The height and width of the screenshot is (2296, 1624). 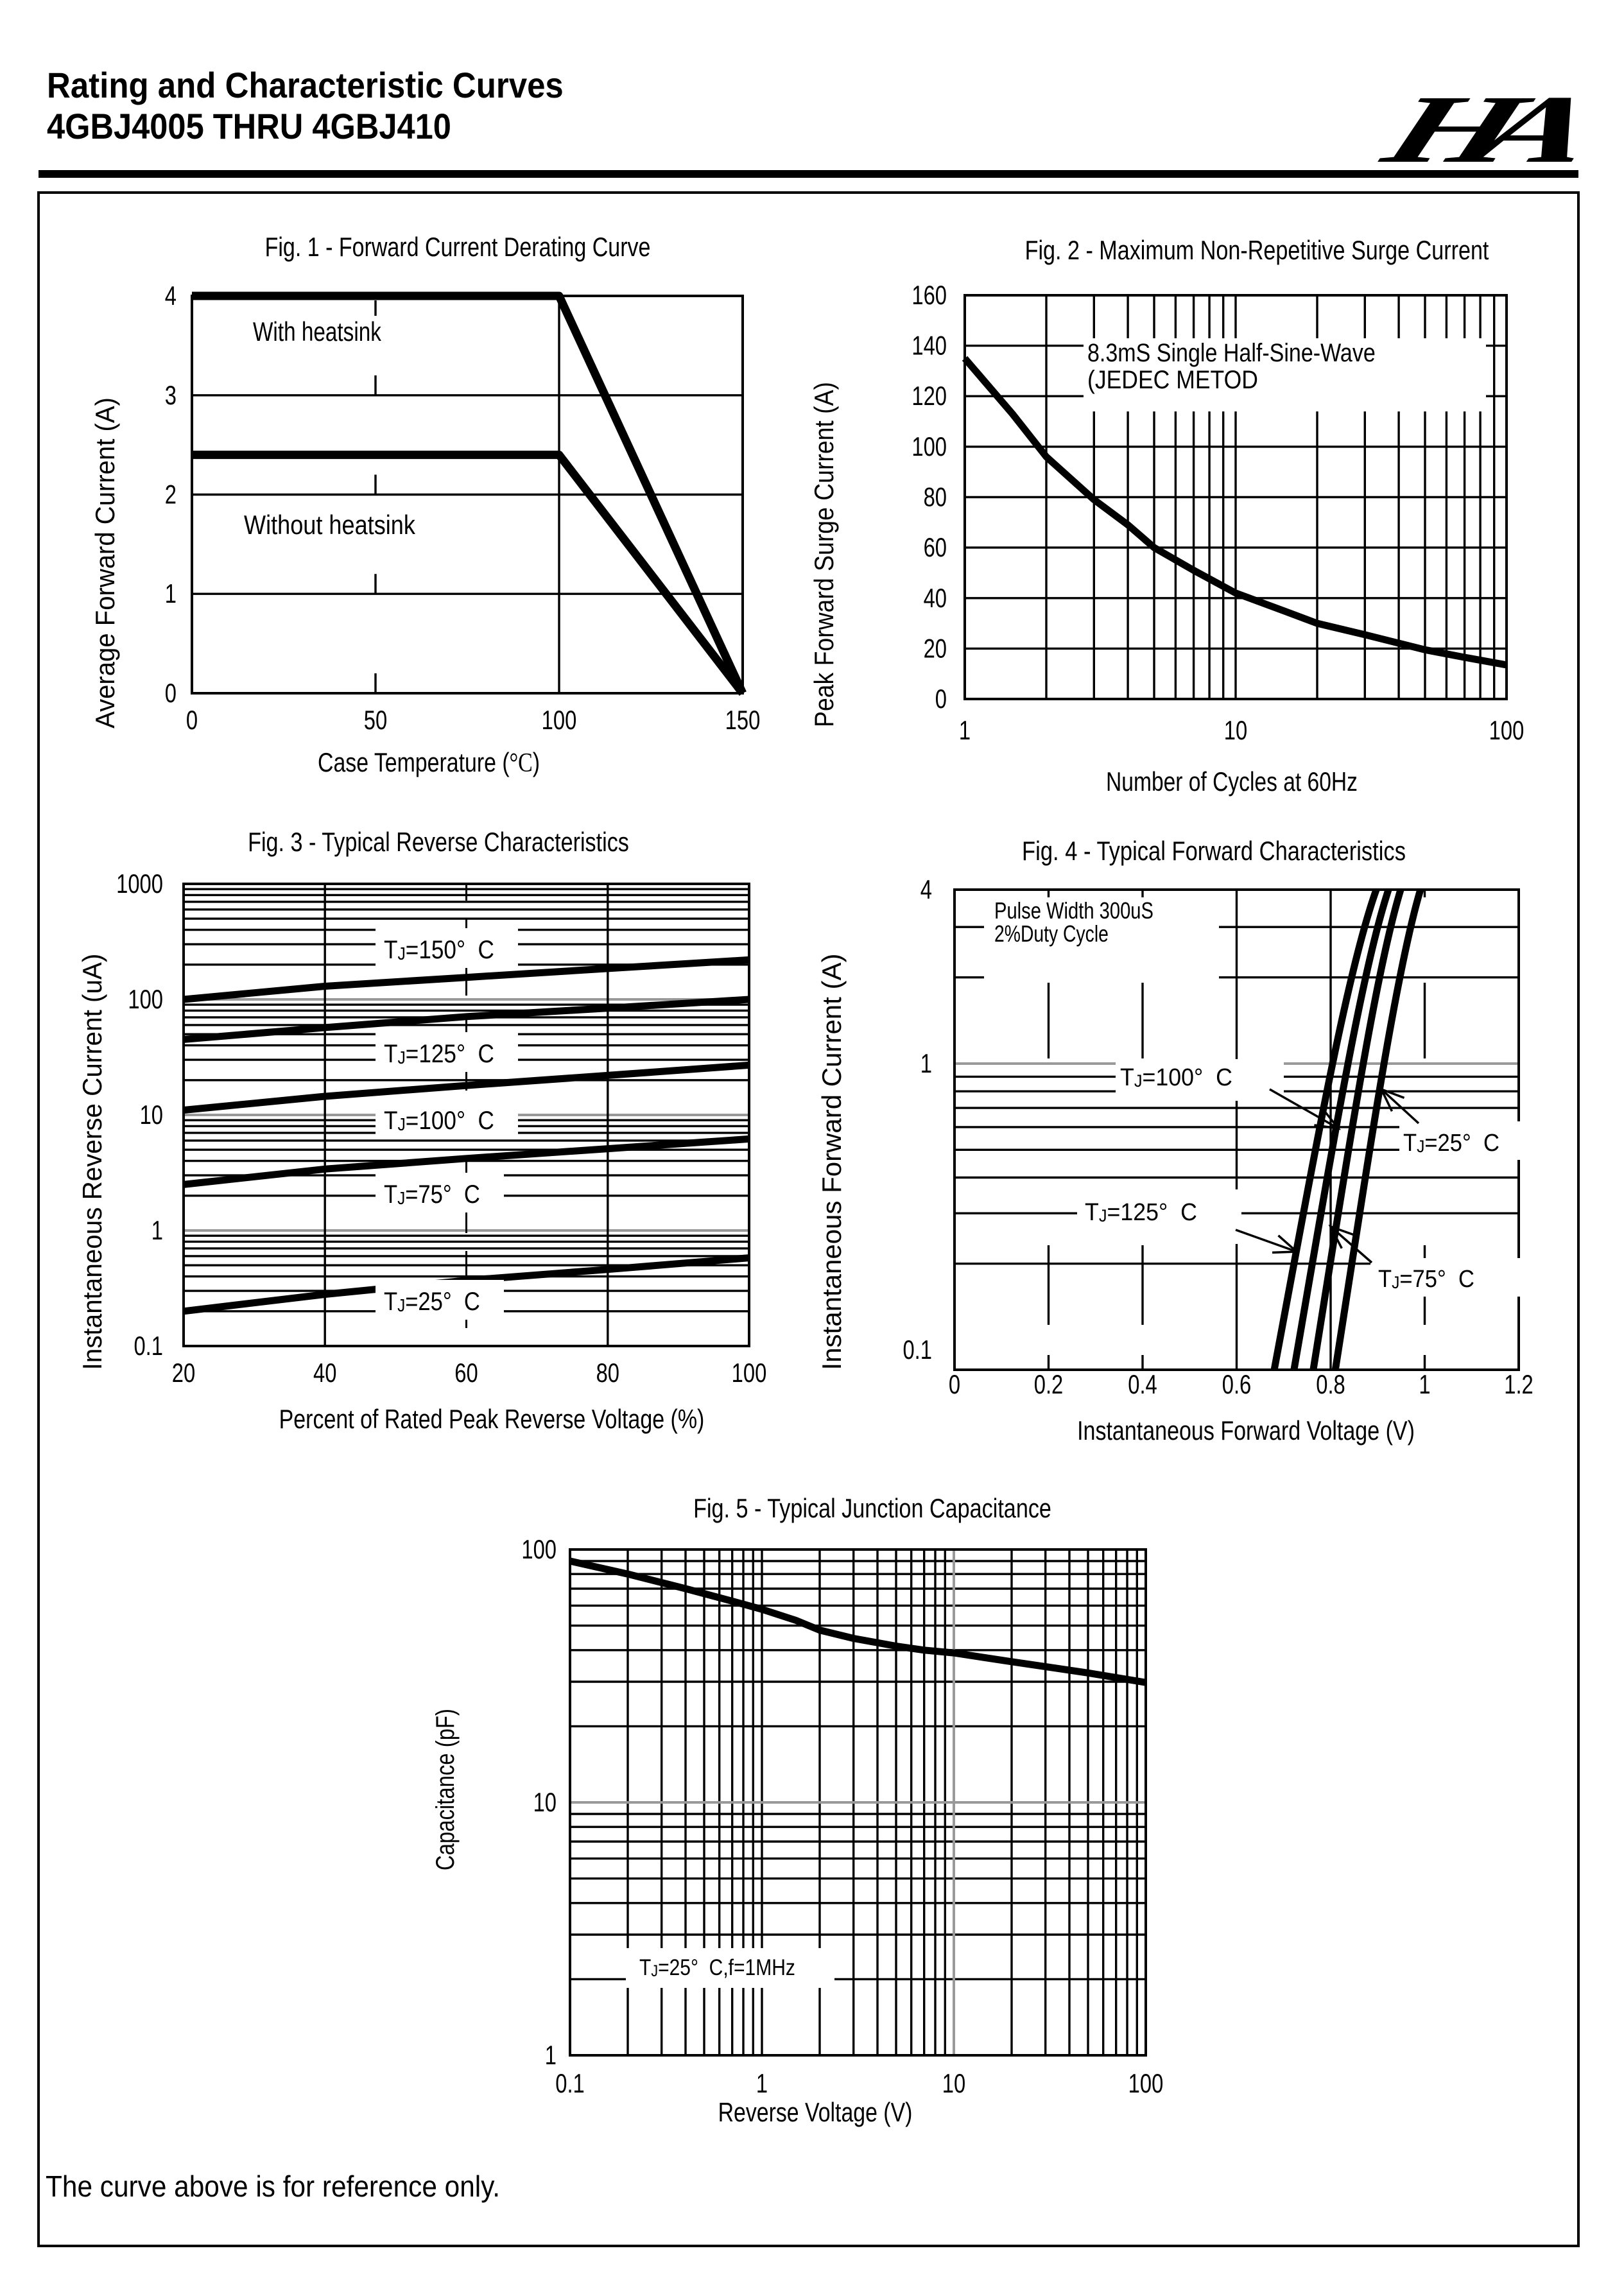 What do you see at coordinates (1176, 1077) in the screenshot?
I see `svg-text: TJ=100° C` at bounding box center [1176, 1077].